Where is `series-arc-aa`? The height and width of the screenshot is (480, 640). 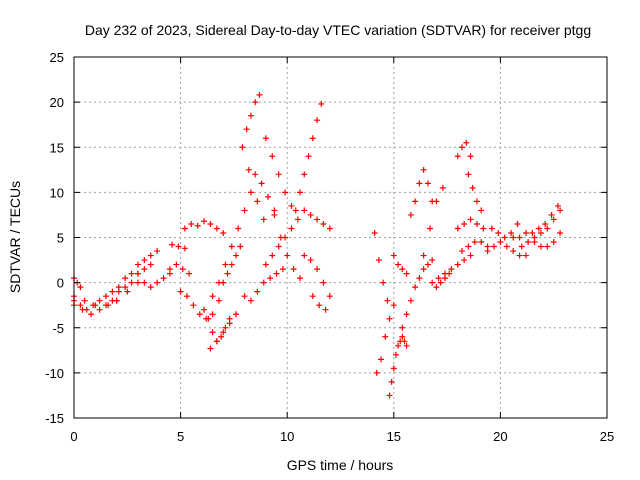
series-arc-aa is located at coordinates (400, 264).